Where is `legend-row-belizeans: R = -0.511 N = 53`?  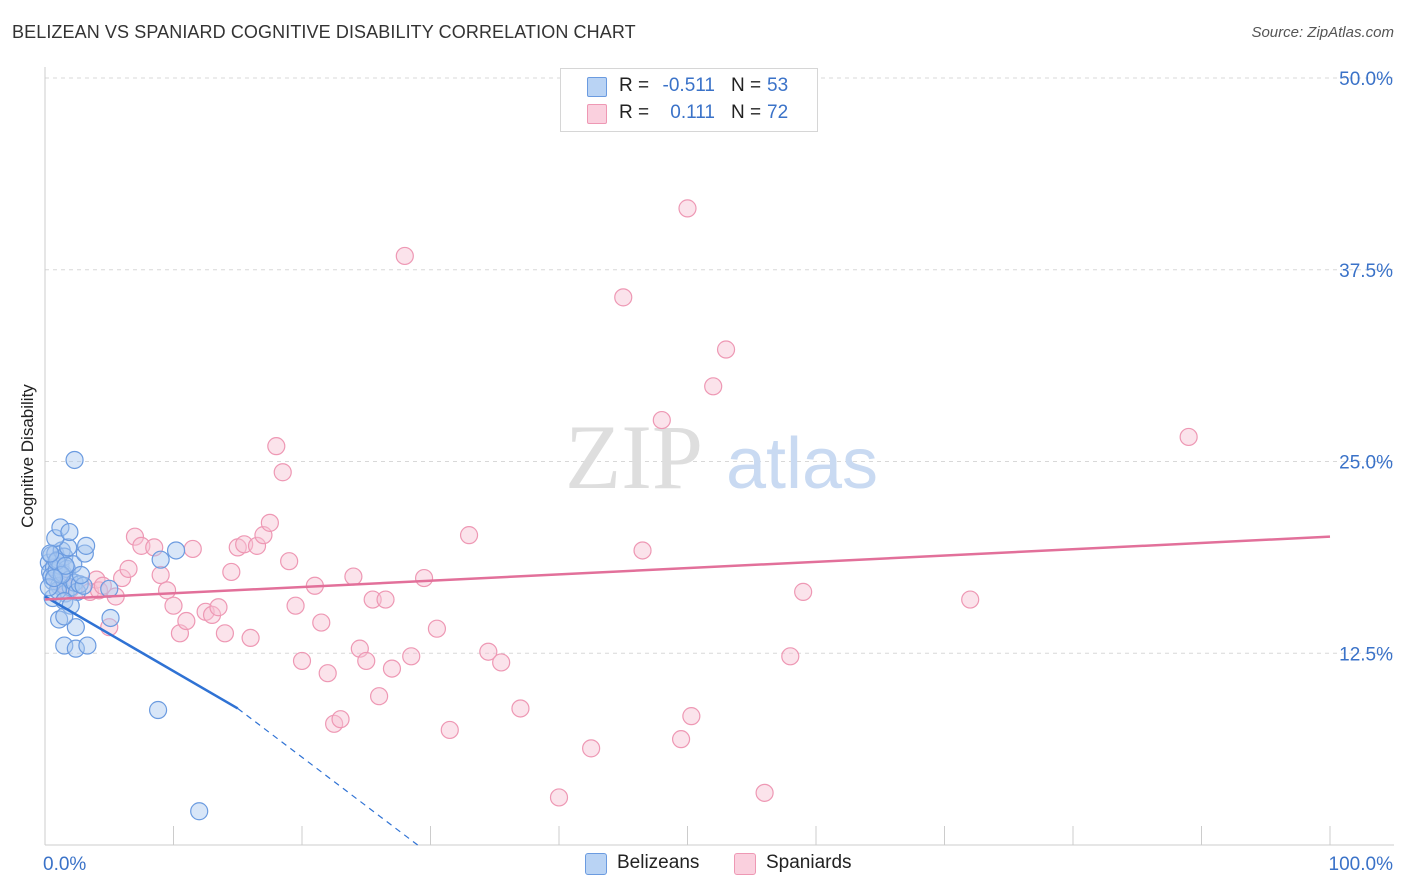
legend-row-belizeans: R = -0.511 N = 53 is located at coordinates (689, 87).